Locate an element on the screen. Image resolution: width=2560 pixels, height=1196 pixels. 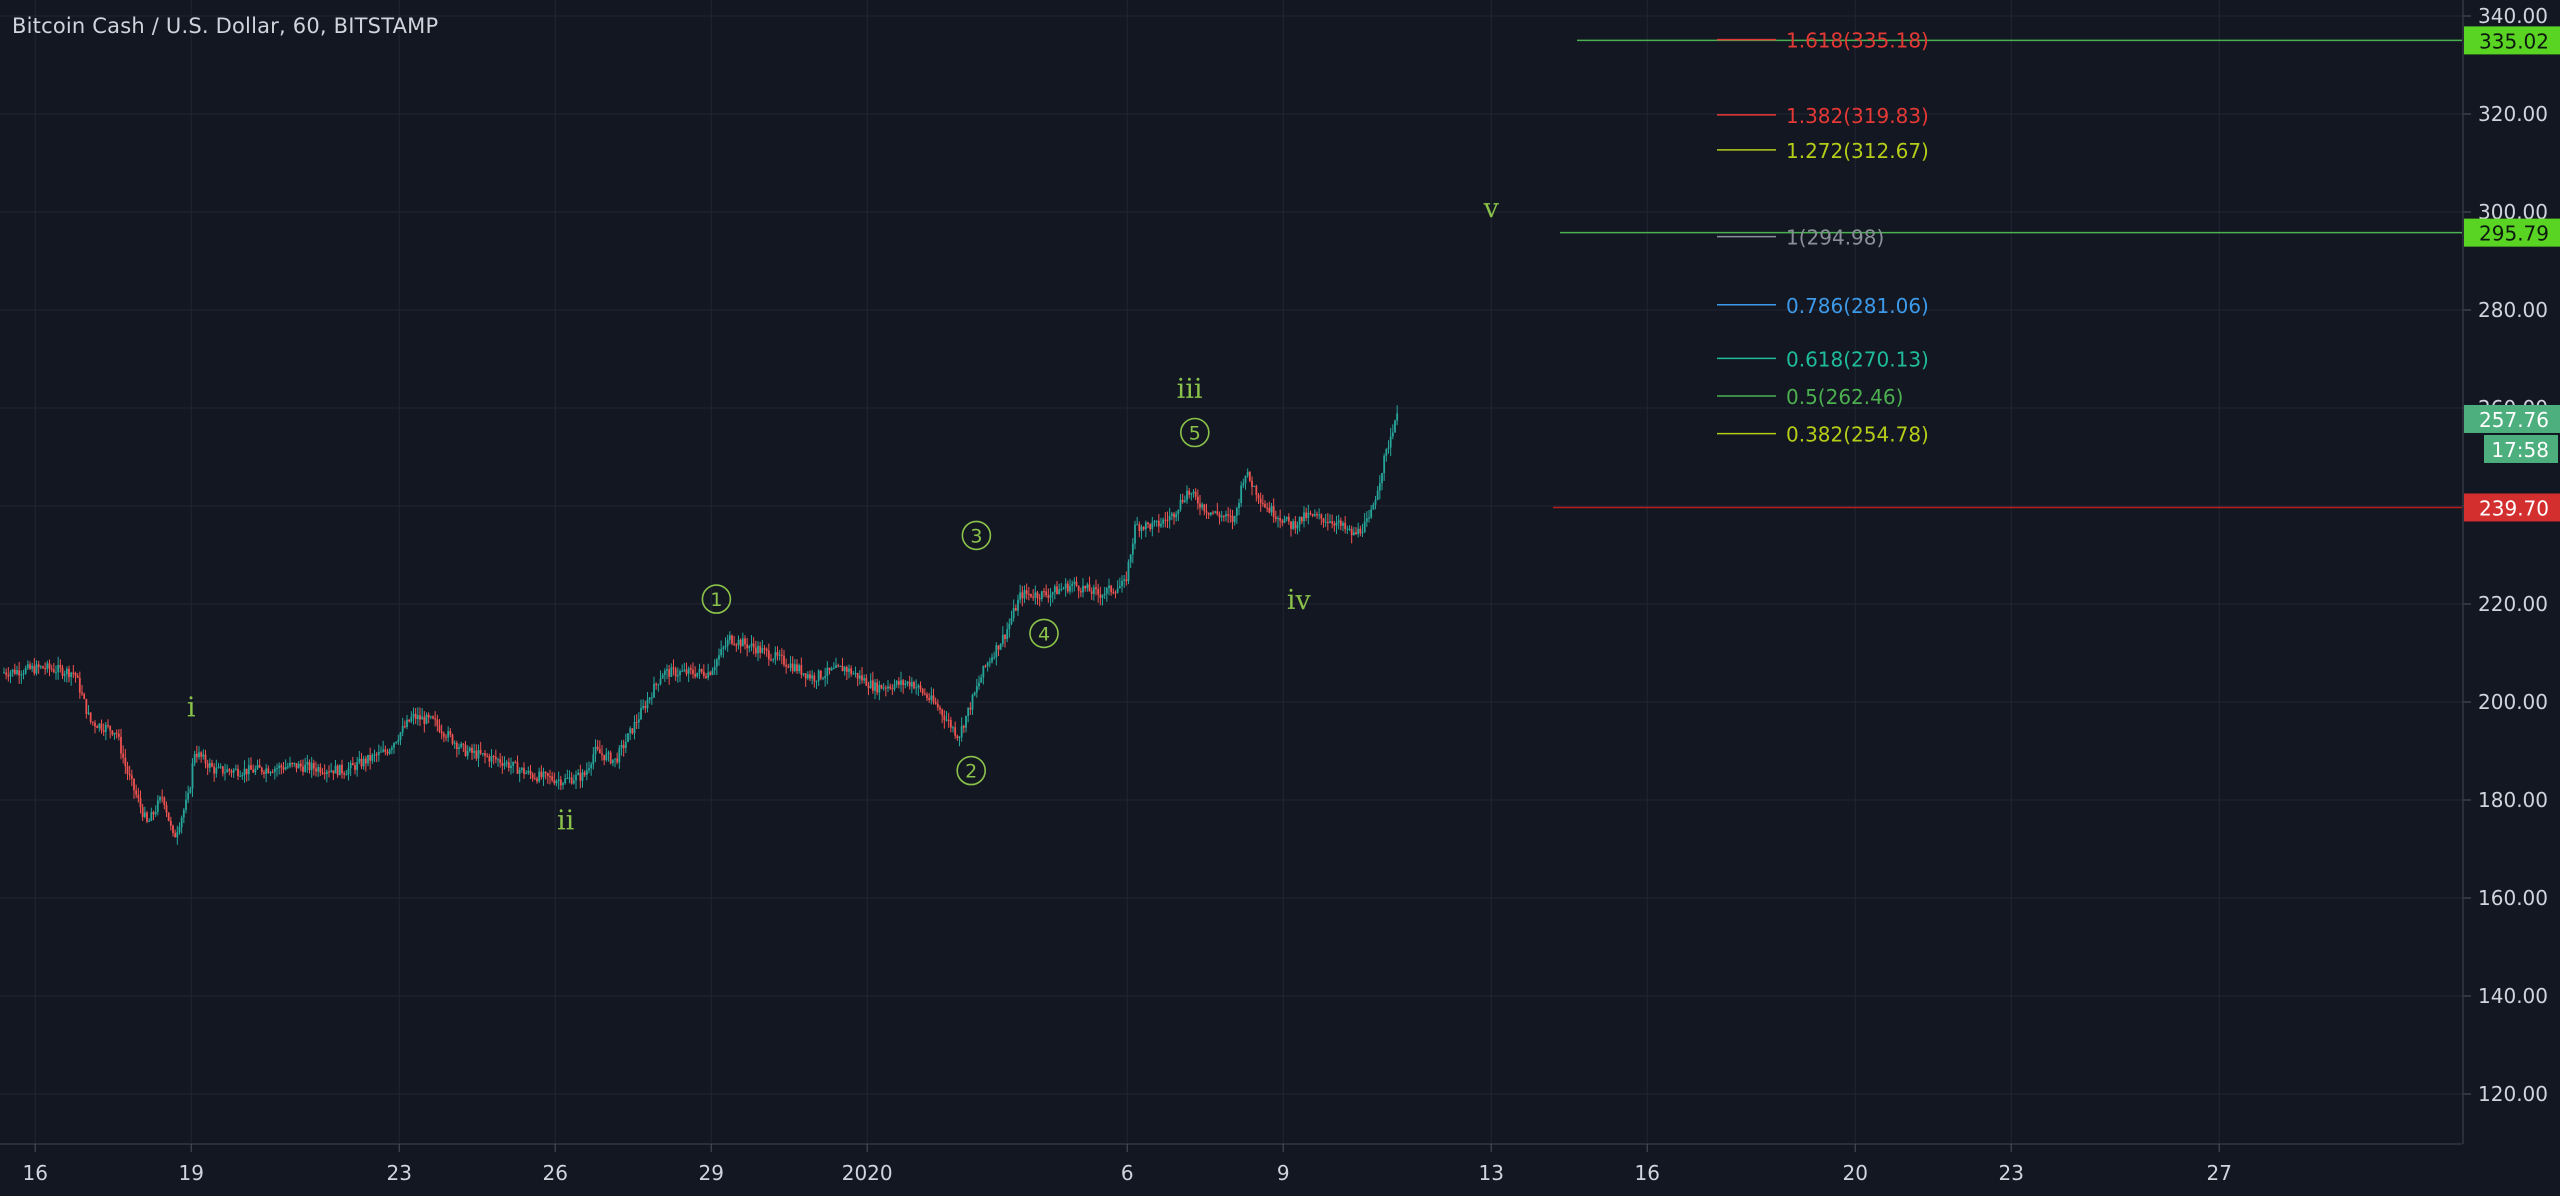
fib-level-label: 0.786(281.06) is located at coordinates (1857, 306).